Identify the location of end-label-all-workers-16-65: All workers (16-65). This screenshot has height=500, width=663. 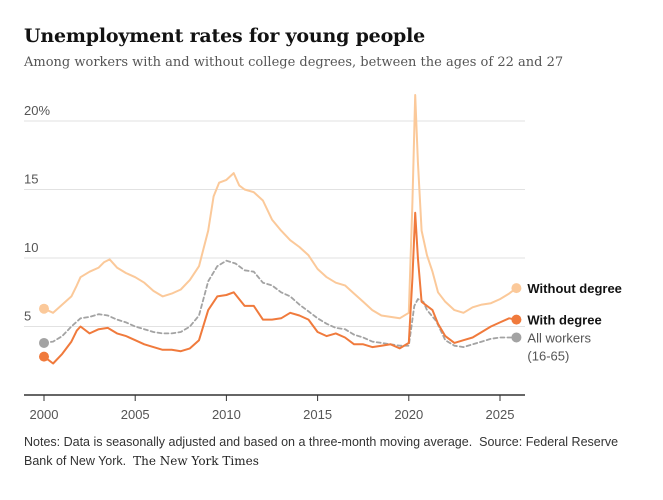
(559, 346).